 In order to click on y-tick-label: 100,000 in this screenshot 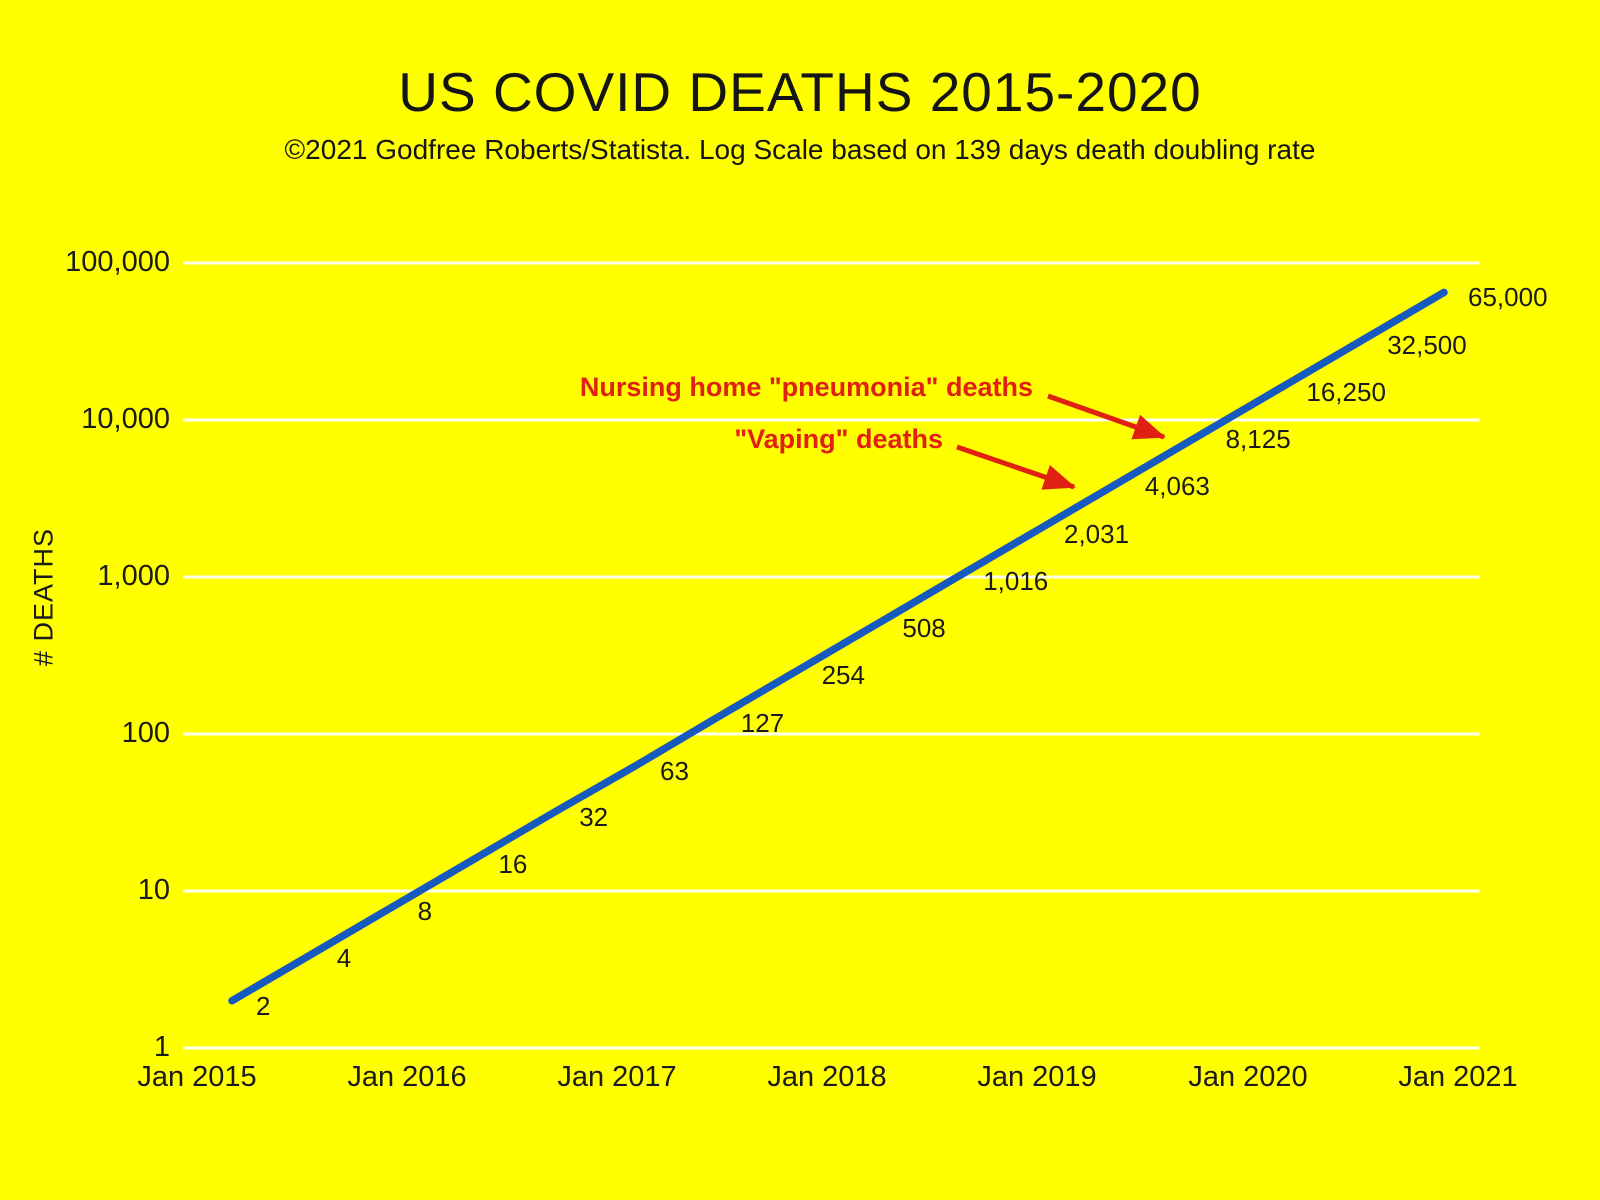, I will do `click(117, 262)`.